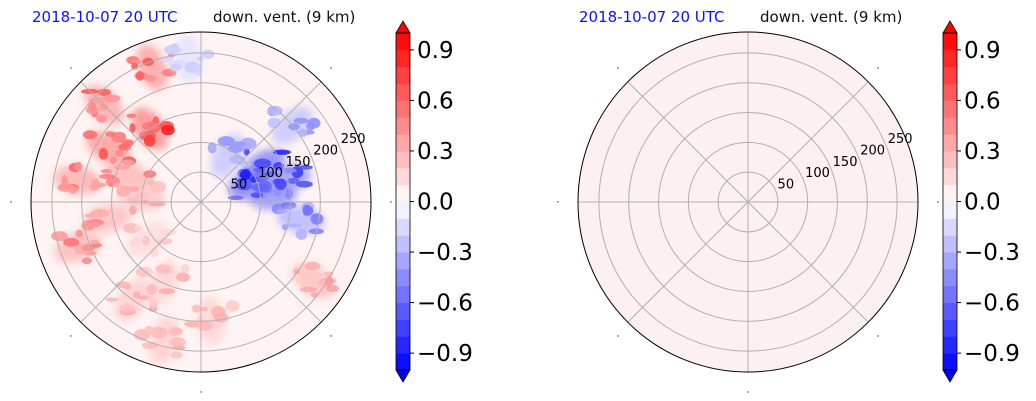 Image resolution: width=1036 pixels, height=401 pixels. I want to click on radial-tick-label: 50, so click(786, 185).